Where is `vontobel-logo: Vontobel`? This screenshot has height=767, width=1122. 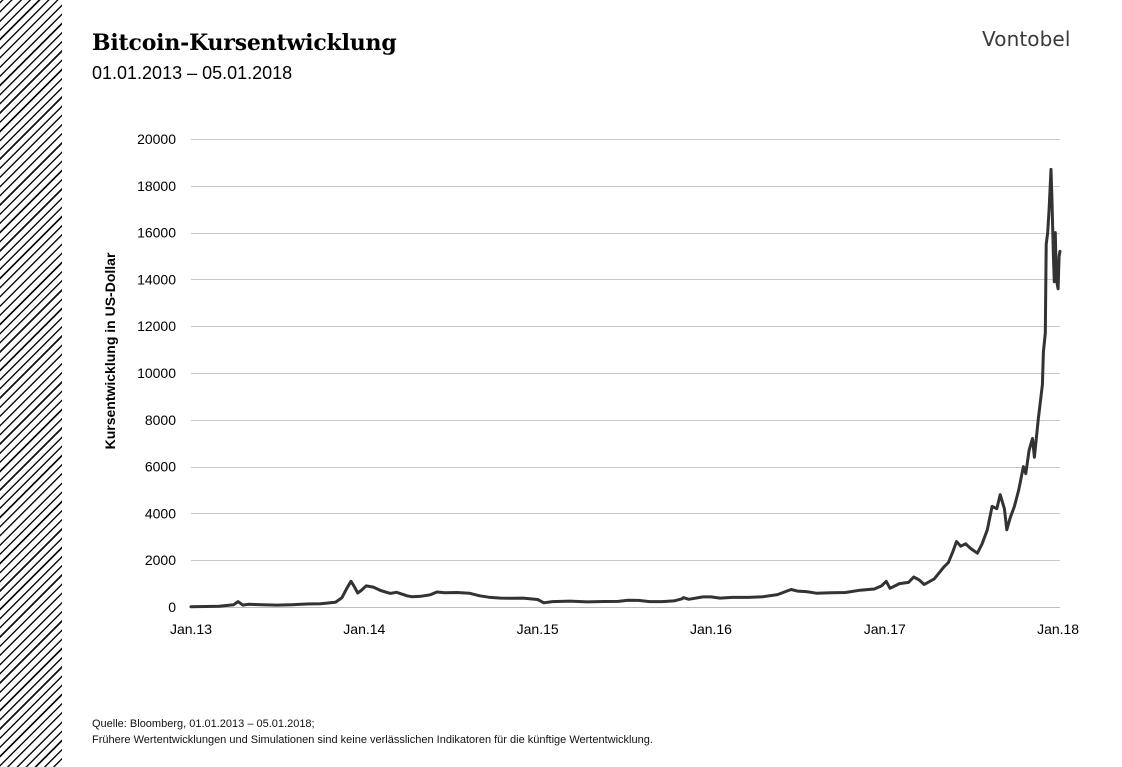
vontobel-logo: Vontobel is located at coordinates (1026, 39).